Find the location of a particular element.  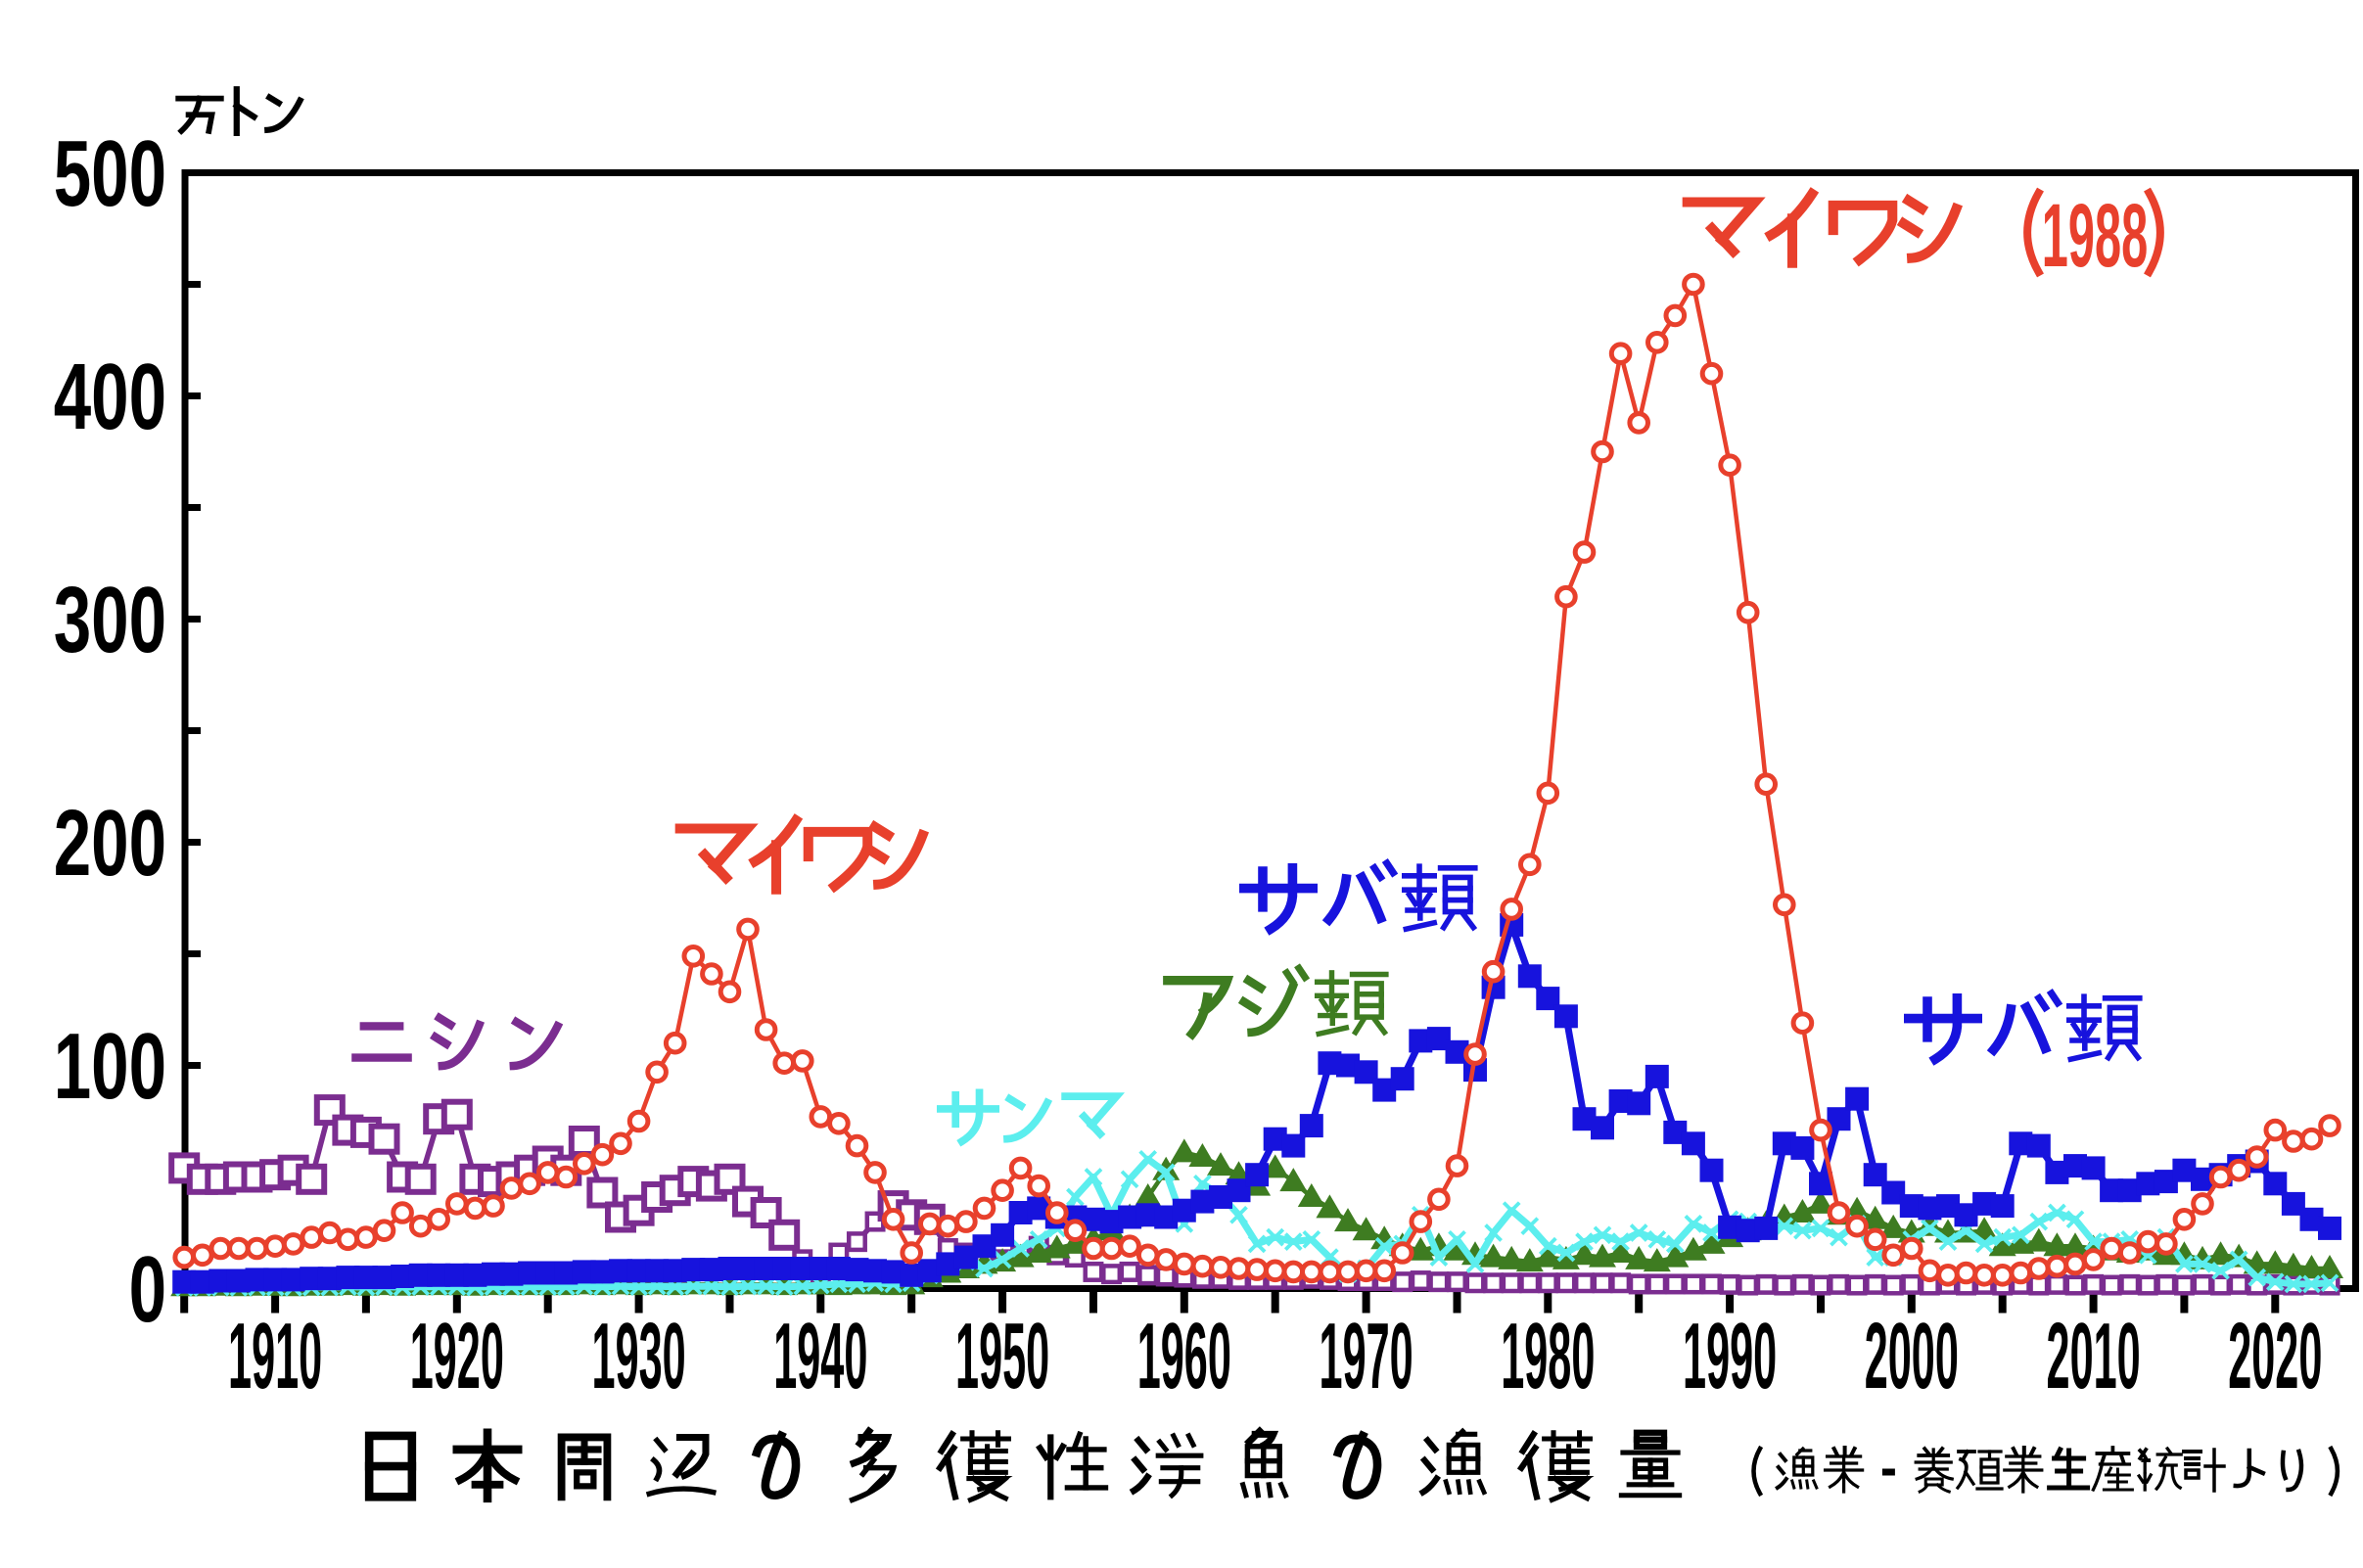

svg-text: 300 is located at coordinates (110, 619).